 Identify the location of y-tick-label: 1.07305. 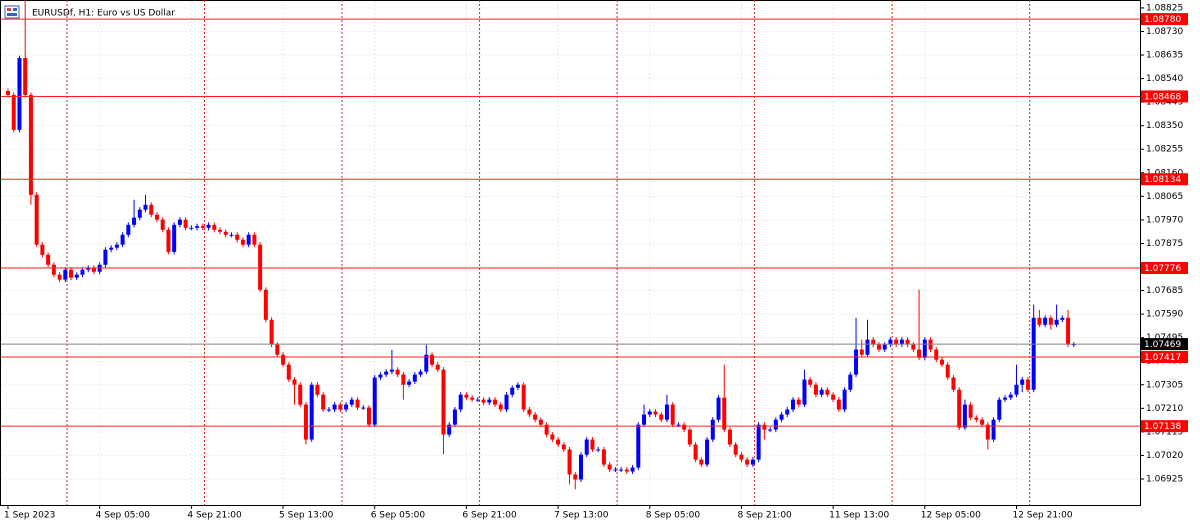
(1164, 385).